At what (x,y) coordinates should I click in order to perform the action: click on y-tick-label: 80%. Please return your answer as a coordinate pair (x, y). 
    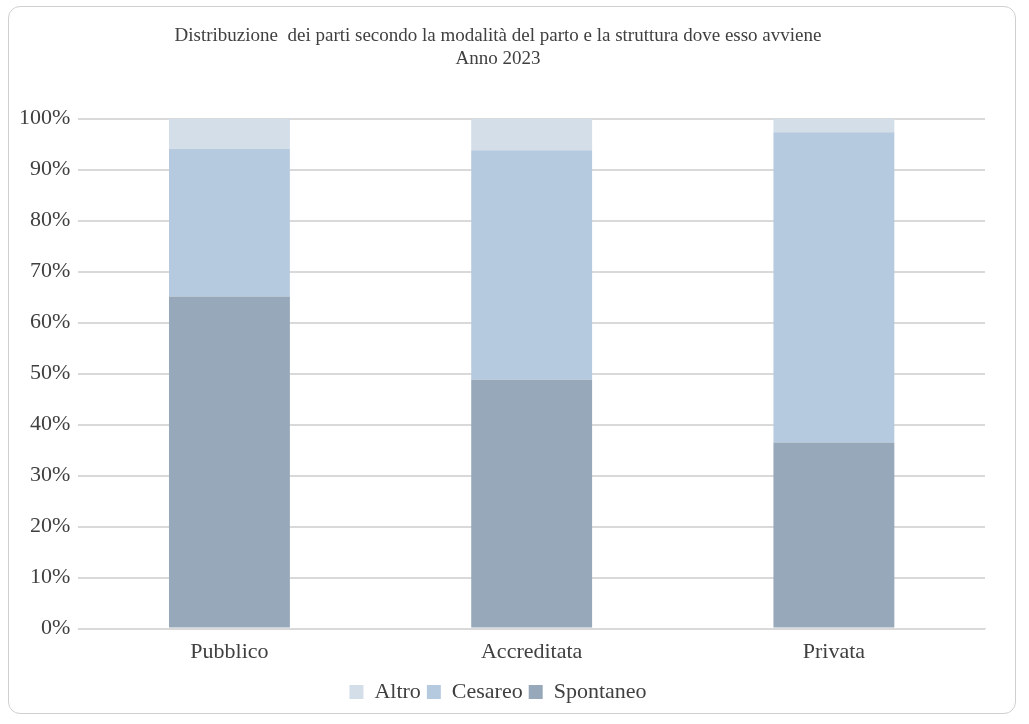
    Looking at the image, I should click on (50, 219).